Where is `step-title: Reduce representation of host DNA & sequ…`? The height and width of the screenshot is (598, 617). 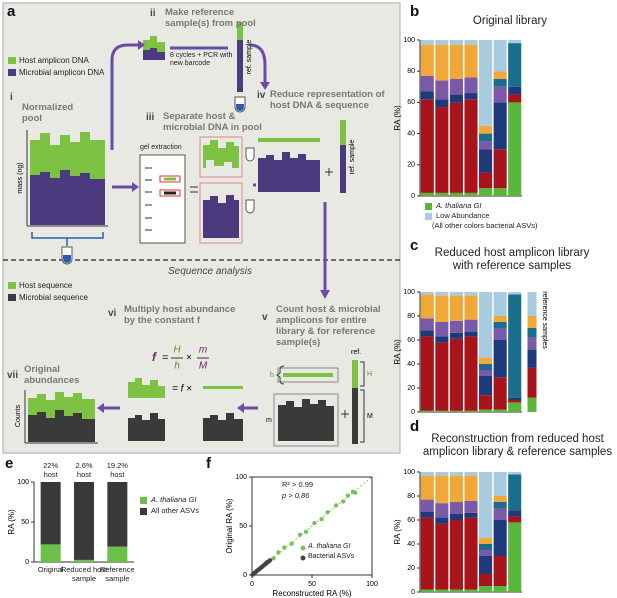 step-title: Reduce representation of host DNA & sequ… is located at coordinates (327, 100).